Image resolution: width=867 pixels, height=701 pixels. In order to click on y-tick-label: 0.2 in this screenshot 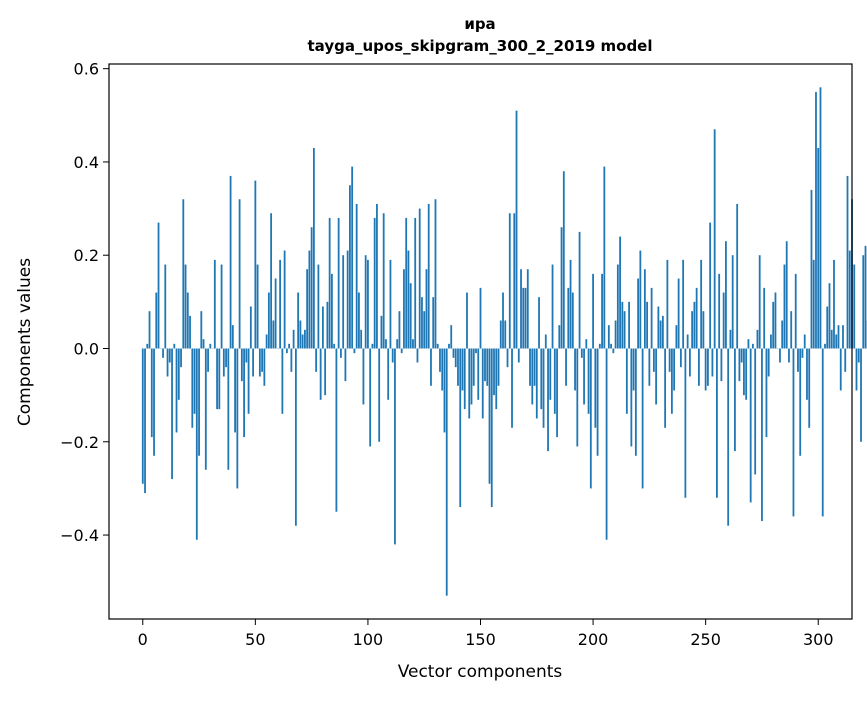, I will do `click(86, 255)`.